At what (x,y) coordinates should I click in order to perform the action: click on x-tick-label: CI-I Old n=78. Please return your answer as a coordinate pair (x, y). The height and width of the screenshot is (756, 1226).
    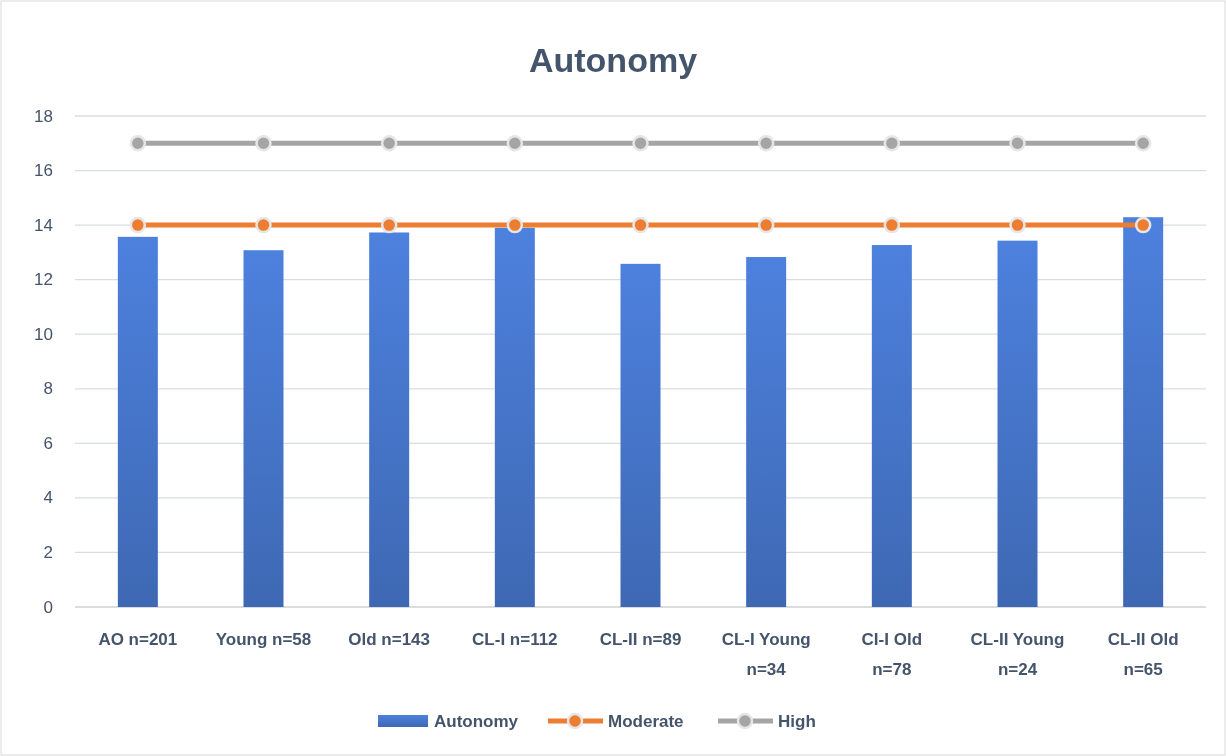
    Looking at the image, I should click on (892, 654).